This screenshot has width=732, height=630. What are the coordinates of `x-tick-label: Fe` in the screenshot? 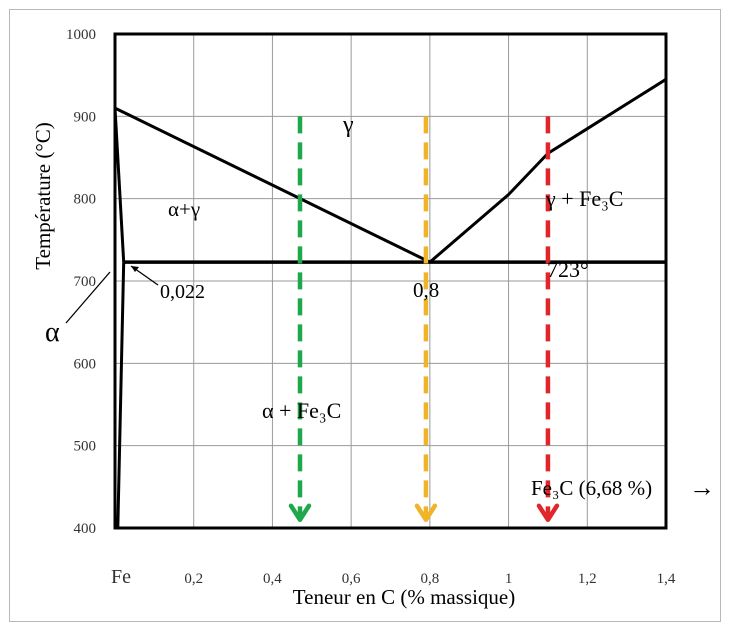 It's located at (121, 577).